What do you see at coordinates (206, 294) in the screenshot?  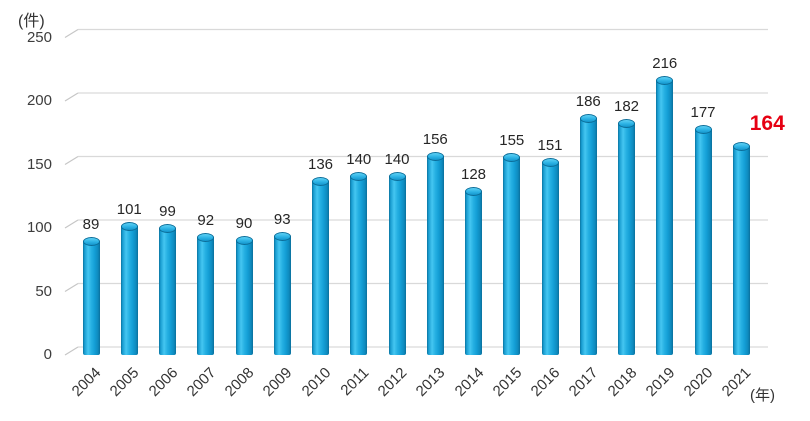 I see `bar-2007` at bounding box center [206, 294].